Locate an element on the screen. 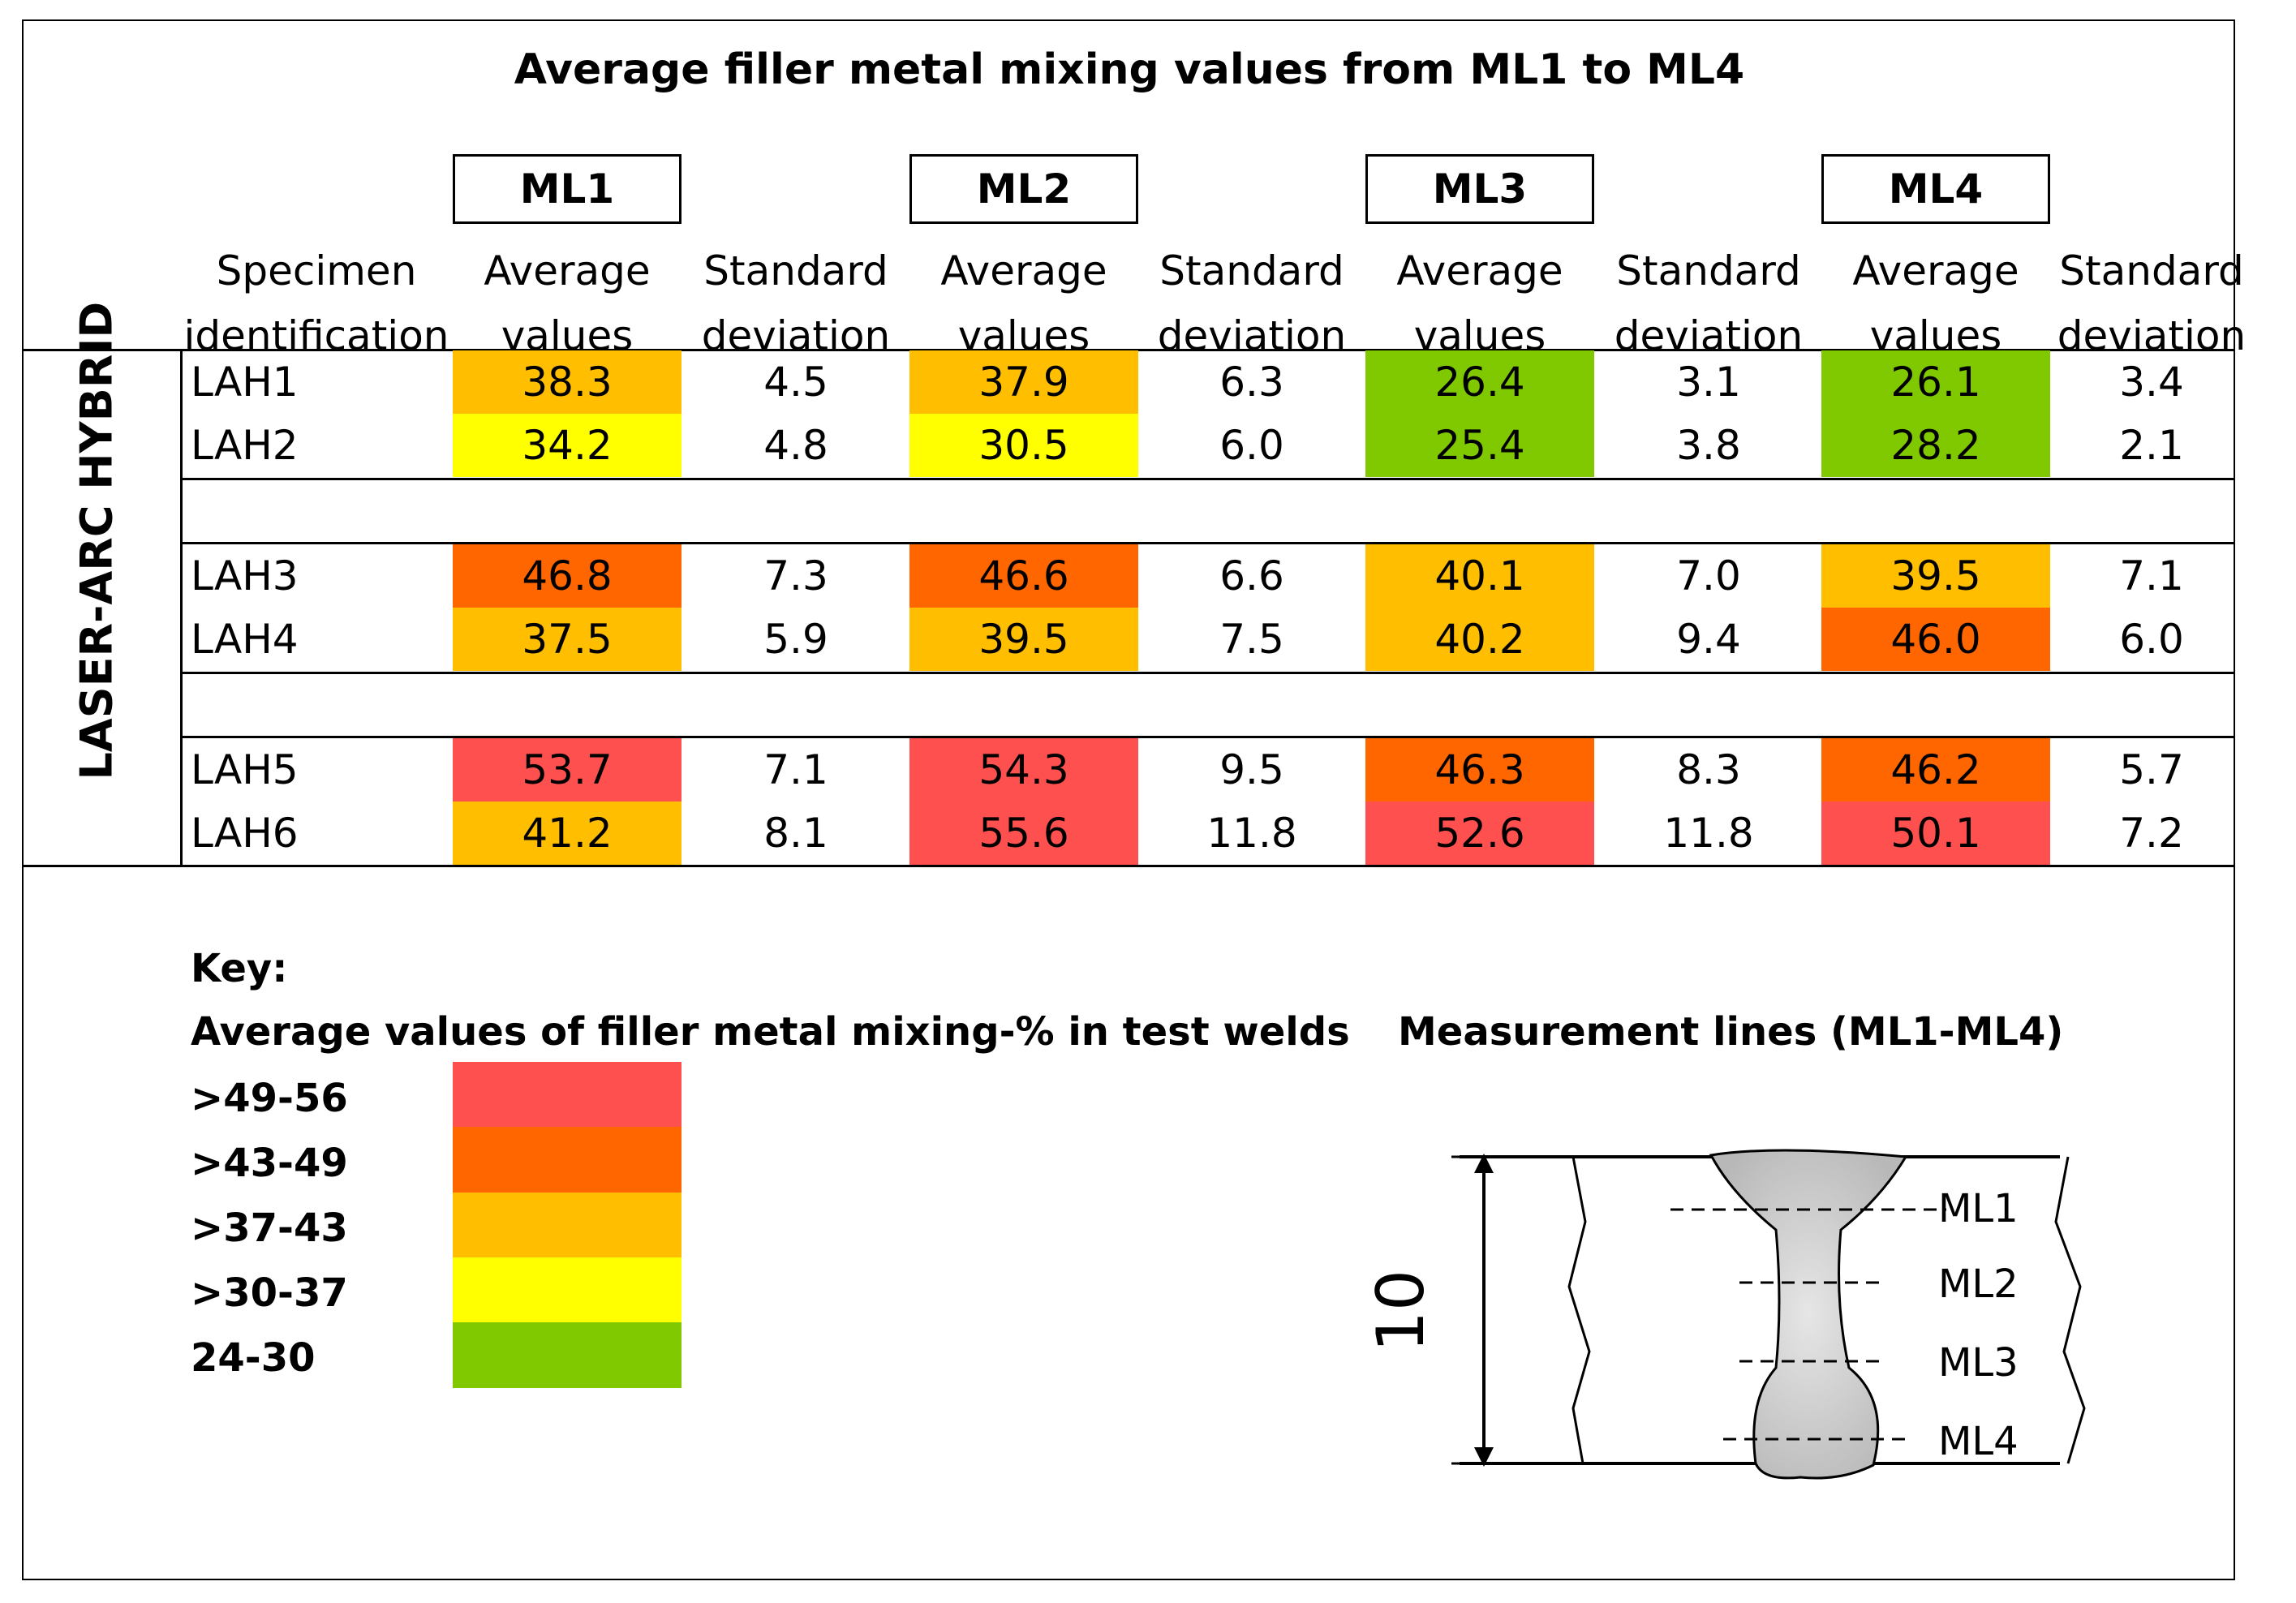 This screenshot has height=1603, width=2296. dimension-label: 10 is located at coordinates (1400, 1311).